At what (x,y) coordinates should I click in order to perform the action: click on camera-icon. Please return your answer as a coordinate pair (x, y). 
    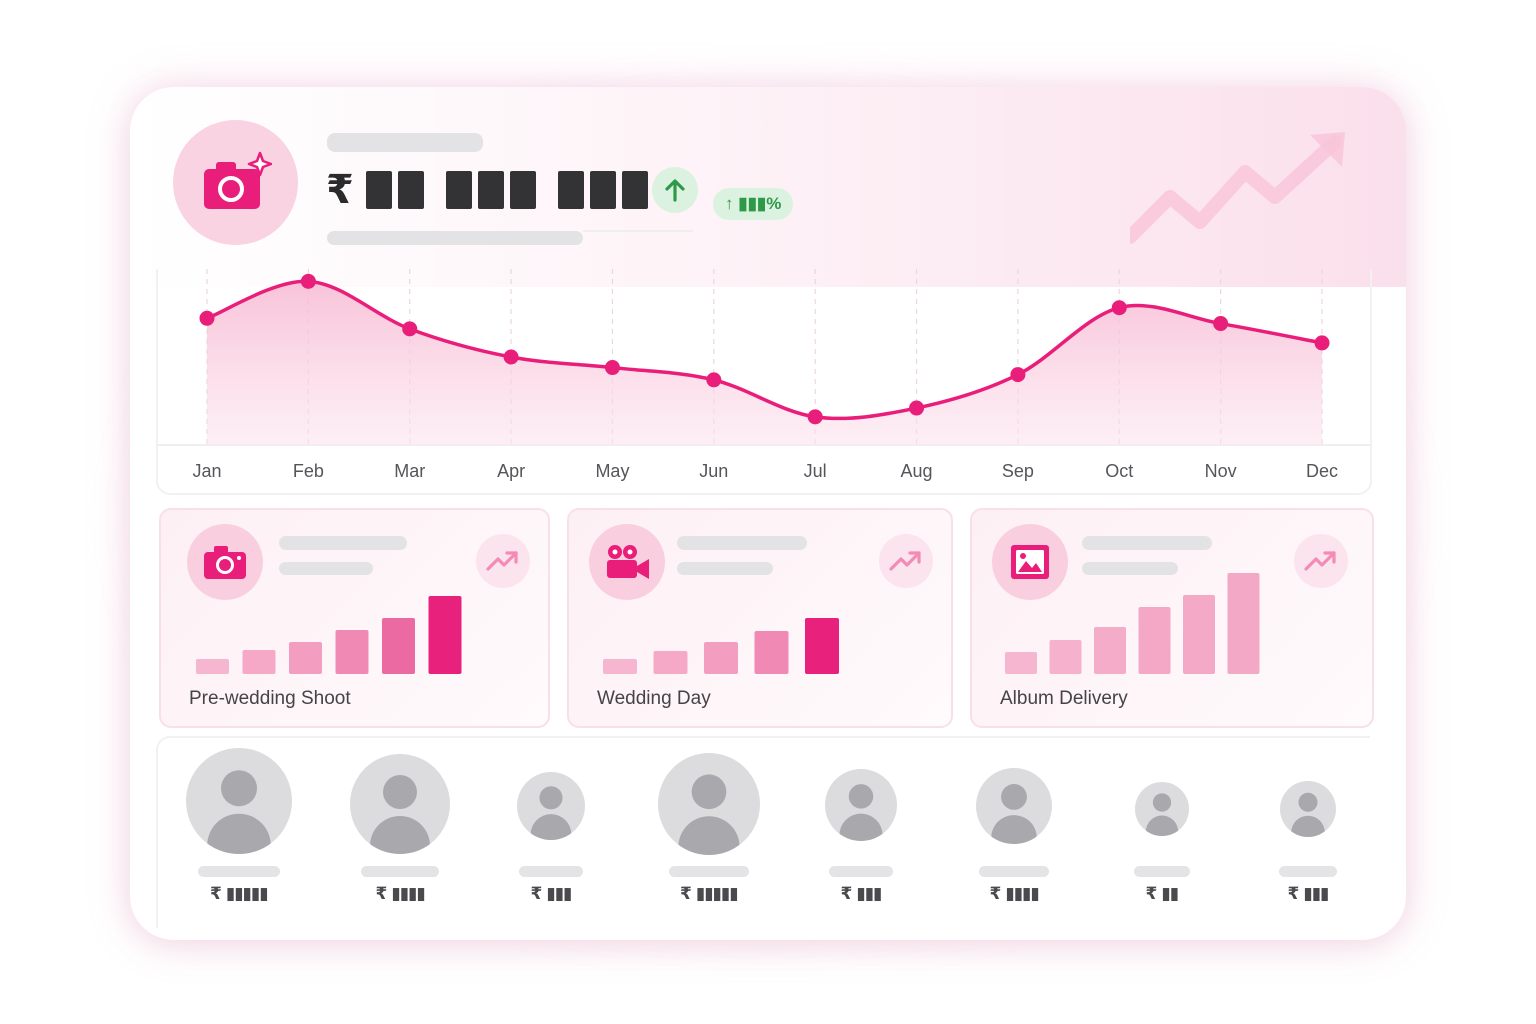
    Looking at the image, I should click on (225, 562).